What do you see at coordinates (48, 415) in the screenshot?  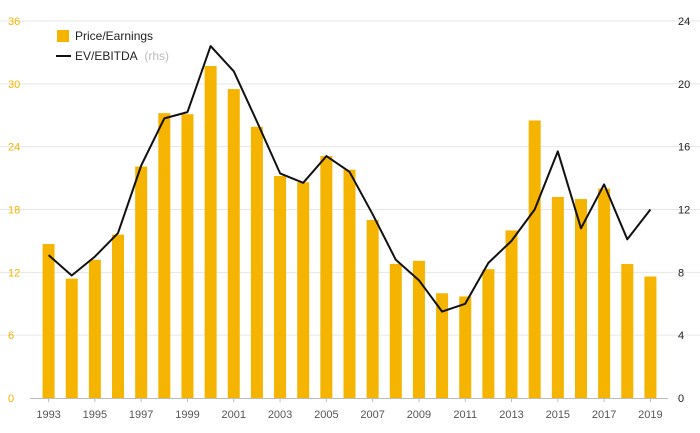 I see `x-tick-label: 1993` at bounding box center [48, 415].